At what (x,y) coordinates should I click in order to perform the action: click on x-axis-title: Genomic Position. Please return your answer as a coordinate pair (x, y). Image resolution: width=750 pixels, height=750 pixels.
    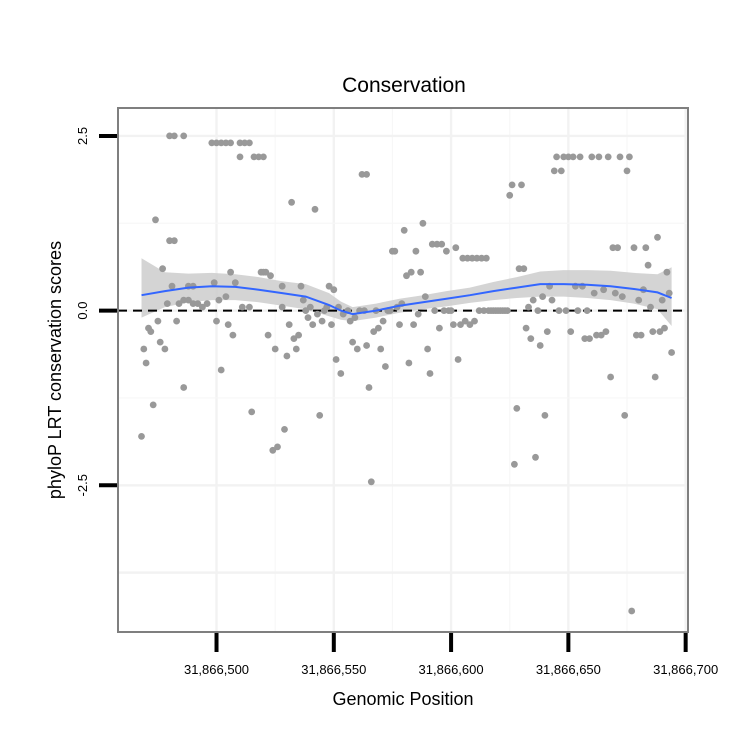
    Looking at the image, I should click on (402, 699).